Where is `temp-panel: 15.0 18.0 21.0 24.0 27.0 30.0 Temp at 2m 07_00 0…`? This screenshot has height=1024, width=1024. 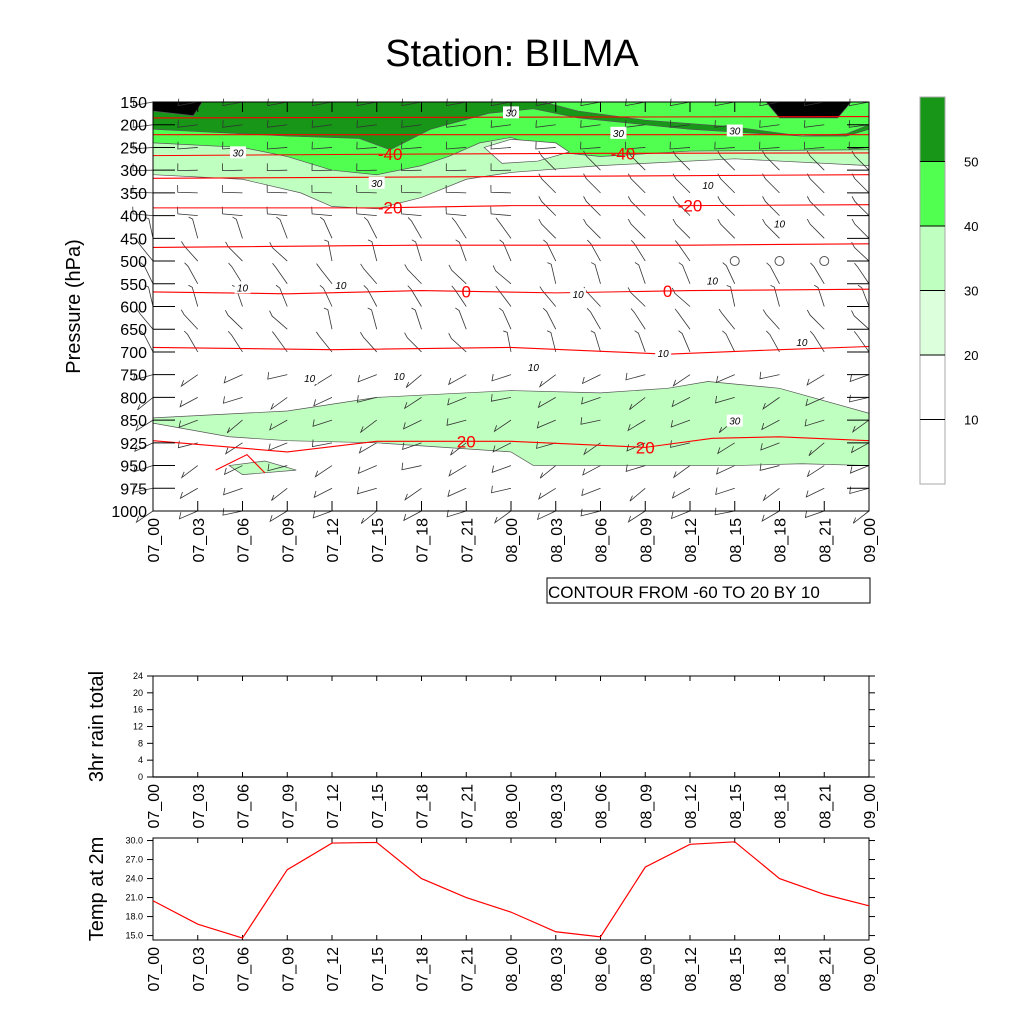
temp-panel: 15.0 18.0 21.0 24.0 27.0 30.0 Temp at 2m 07_00 0… is located at coordinates (482, 914).